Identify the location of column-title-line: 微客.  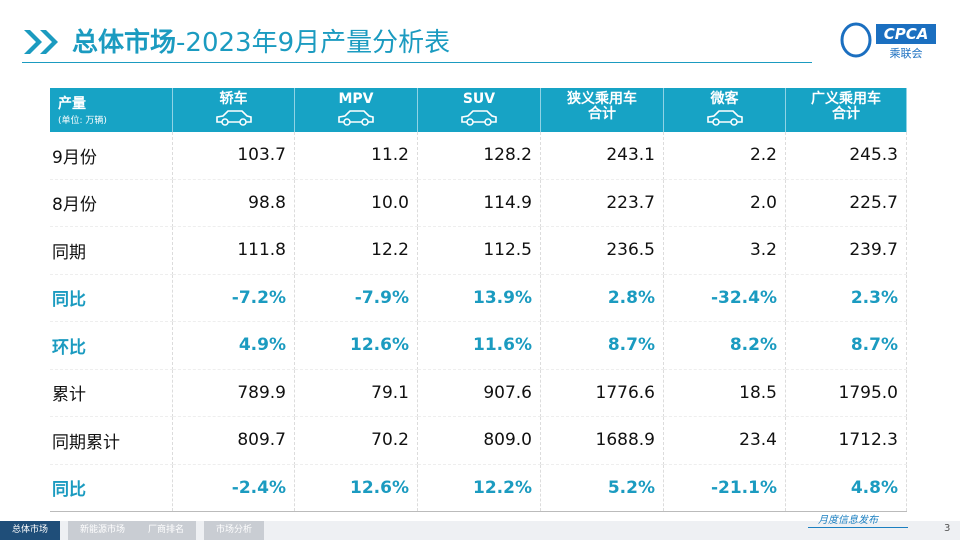
(724, 99).